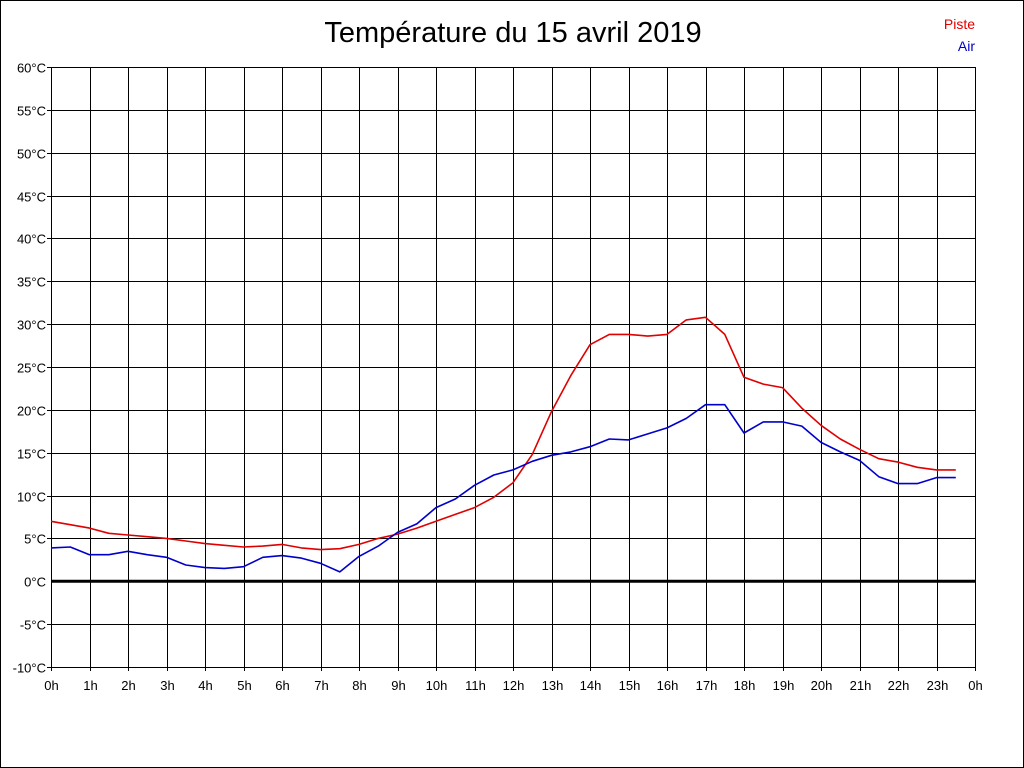 This screenshot has height=768, width=1024. What do you see at coordinates (31, 368) in the screenshot?
I see `y-tick-label: 25°C` at bounding box center [31, 368].